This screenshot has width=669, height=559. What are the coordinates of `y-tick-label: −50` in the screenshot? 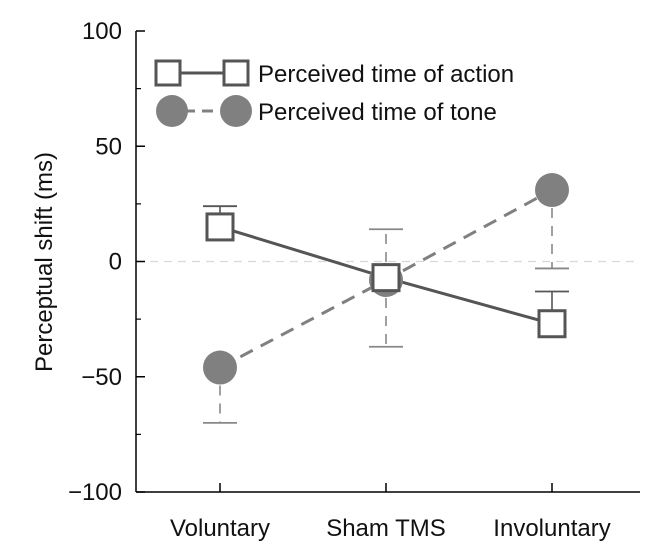 It's located at (101, 377).